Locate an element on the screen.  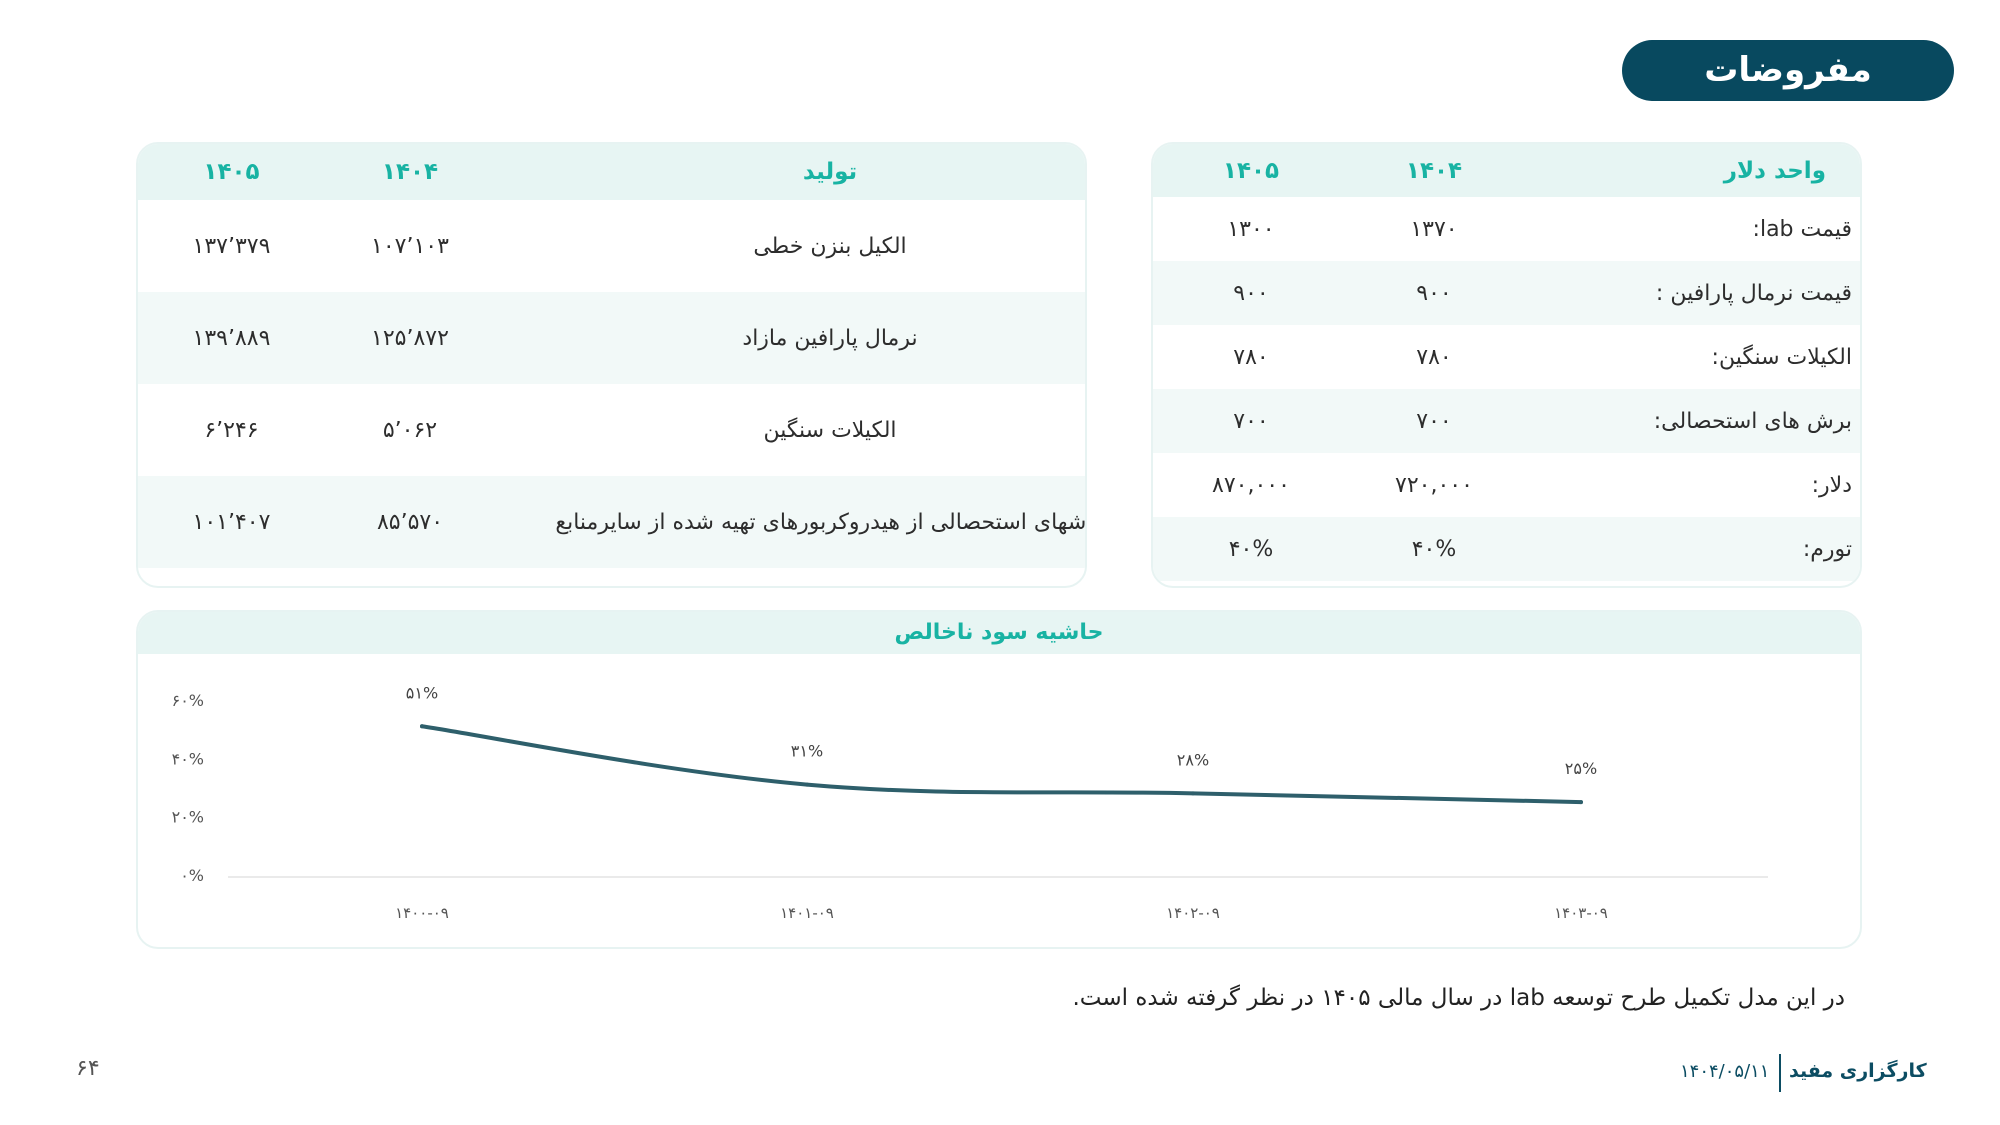
table-row: دلار: ۷۲۰,۰۰۰ ۸۷۰,۰۰۰ is located at coordinates (1506, 485).